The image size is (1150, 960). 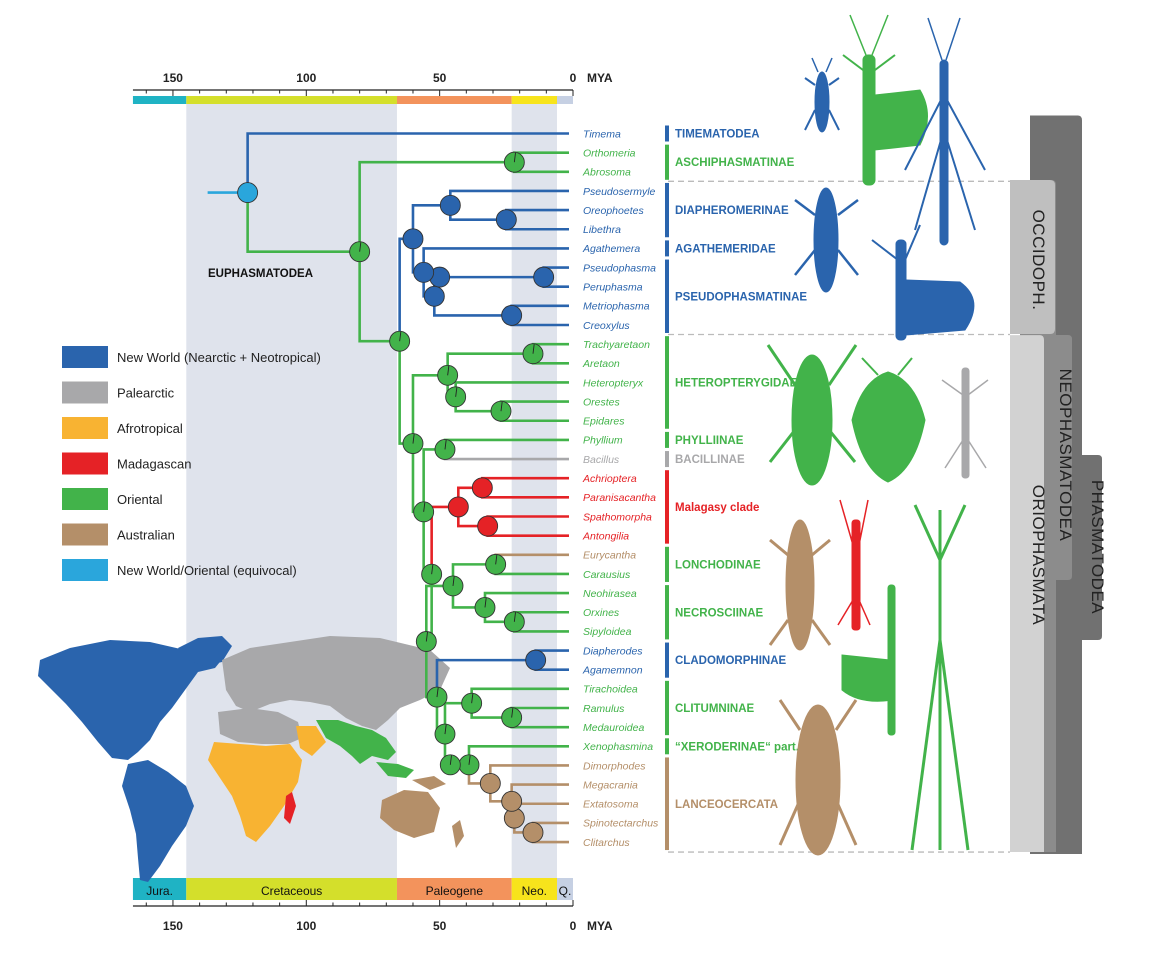 I want to click on taxon-label: Spinotectarchus, so click(x=621, y=824).